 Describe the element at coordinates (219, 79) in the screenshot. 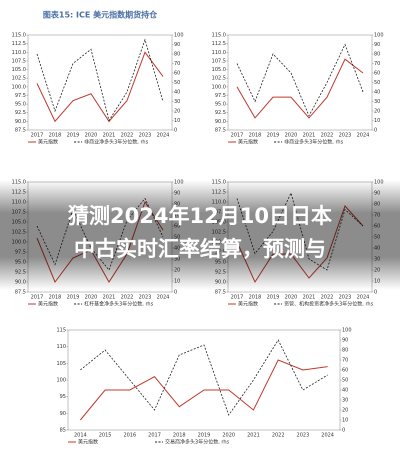

I see `y-tick-label: 102.5` at that location.